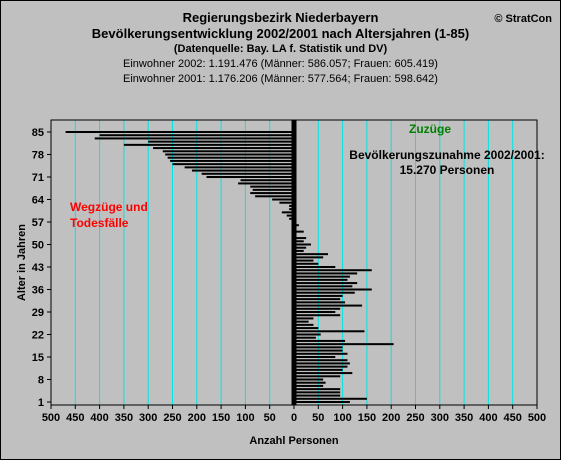 This screenshot has width=561, height=460. I want to click on outflow-label: Wegzüge und, so click(109, 207).